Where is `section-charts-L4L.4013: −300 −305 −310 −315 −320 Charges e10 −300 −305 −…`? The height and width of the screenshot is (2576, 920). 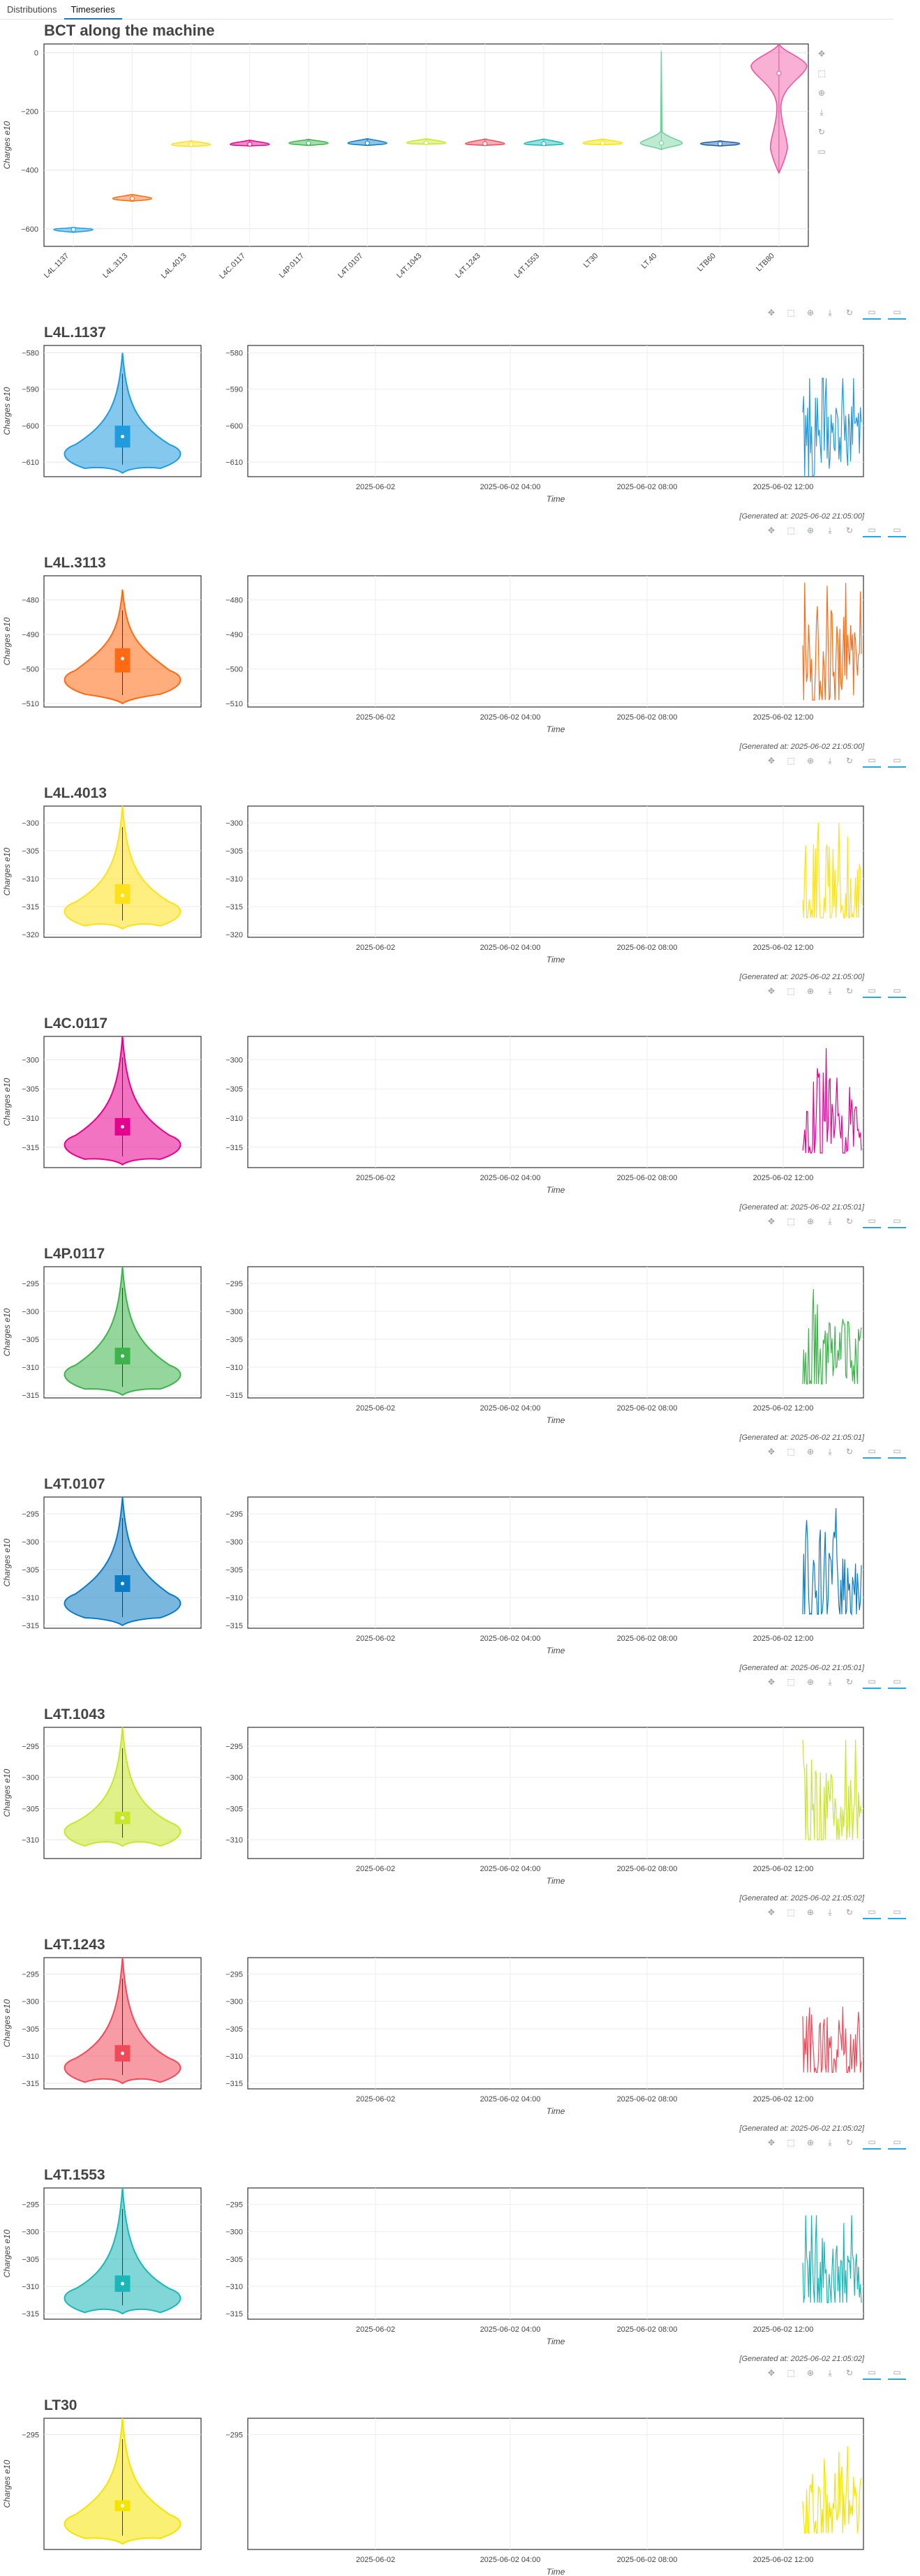 section-charts-L4L.4013: −300 −305 −310 −315 −320 Charges e10 −300 −305 −… is located at coordinates (460, 883).